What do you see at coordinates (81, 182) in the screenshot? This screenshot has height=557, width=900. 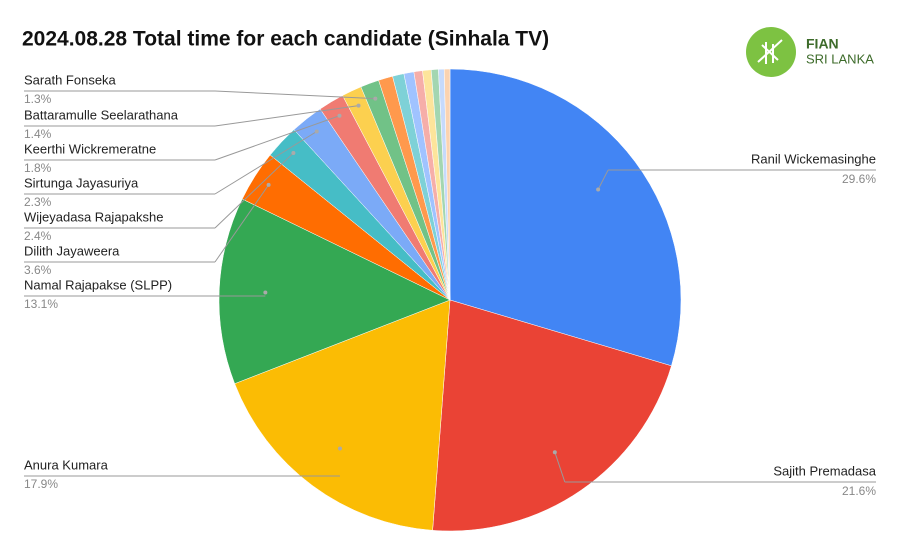 I see `slice-label: Sirtunga Jayasuriya` at bounding box center [81, 182].